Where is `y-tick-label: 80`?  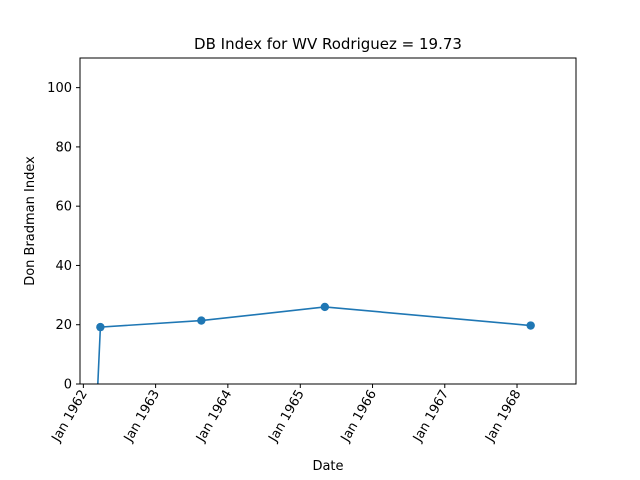
y-tick-label: 80 is located at coordinates (63, 147).